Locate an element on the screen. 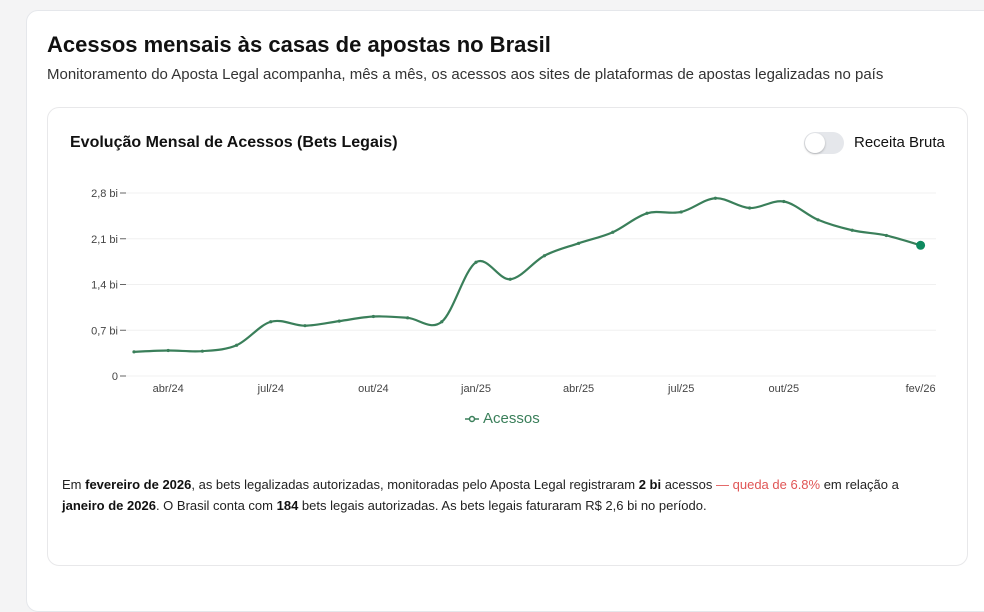  x-tick-label: out/24 is located at coordinates (373, 389).